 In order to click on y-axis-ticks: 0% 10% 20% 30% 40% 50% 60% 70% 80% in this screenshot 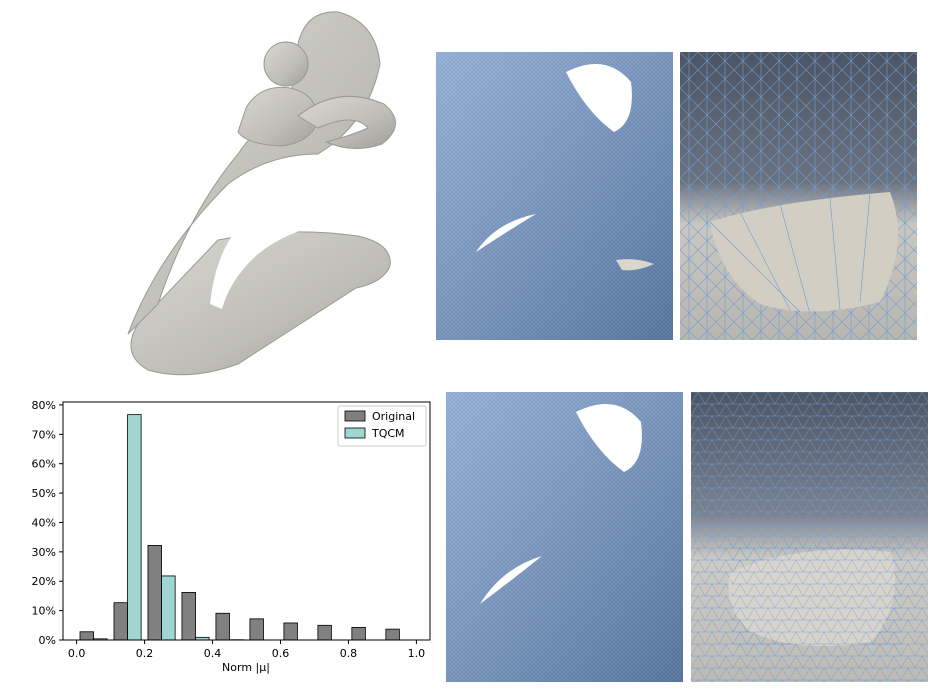, I will do `click(47, 523)`.